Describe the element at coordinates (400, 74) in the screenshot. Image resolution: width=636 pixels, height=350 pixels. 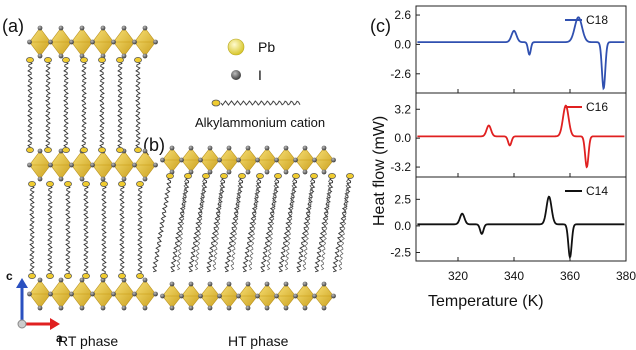
I see `y-tick-label: -2.6` at that location.